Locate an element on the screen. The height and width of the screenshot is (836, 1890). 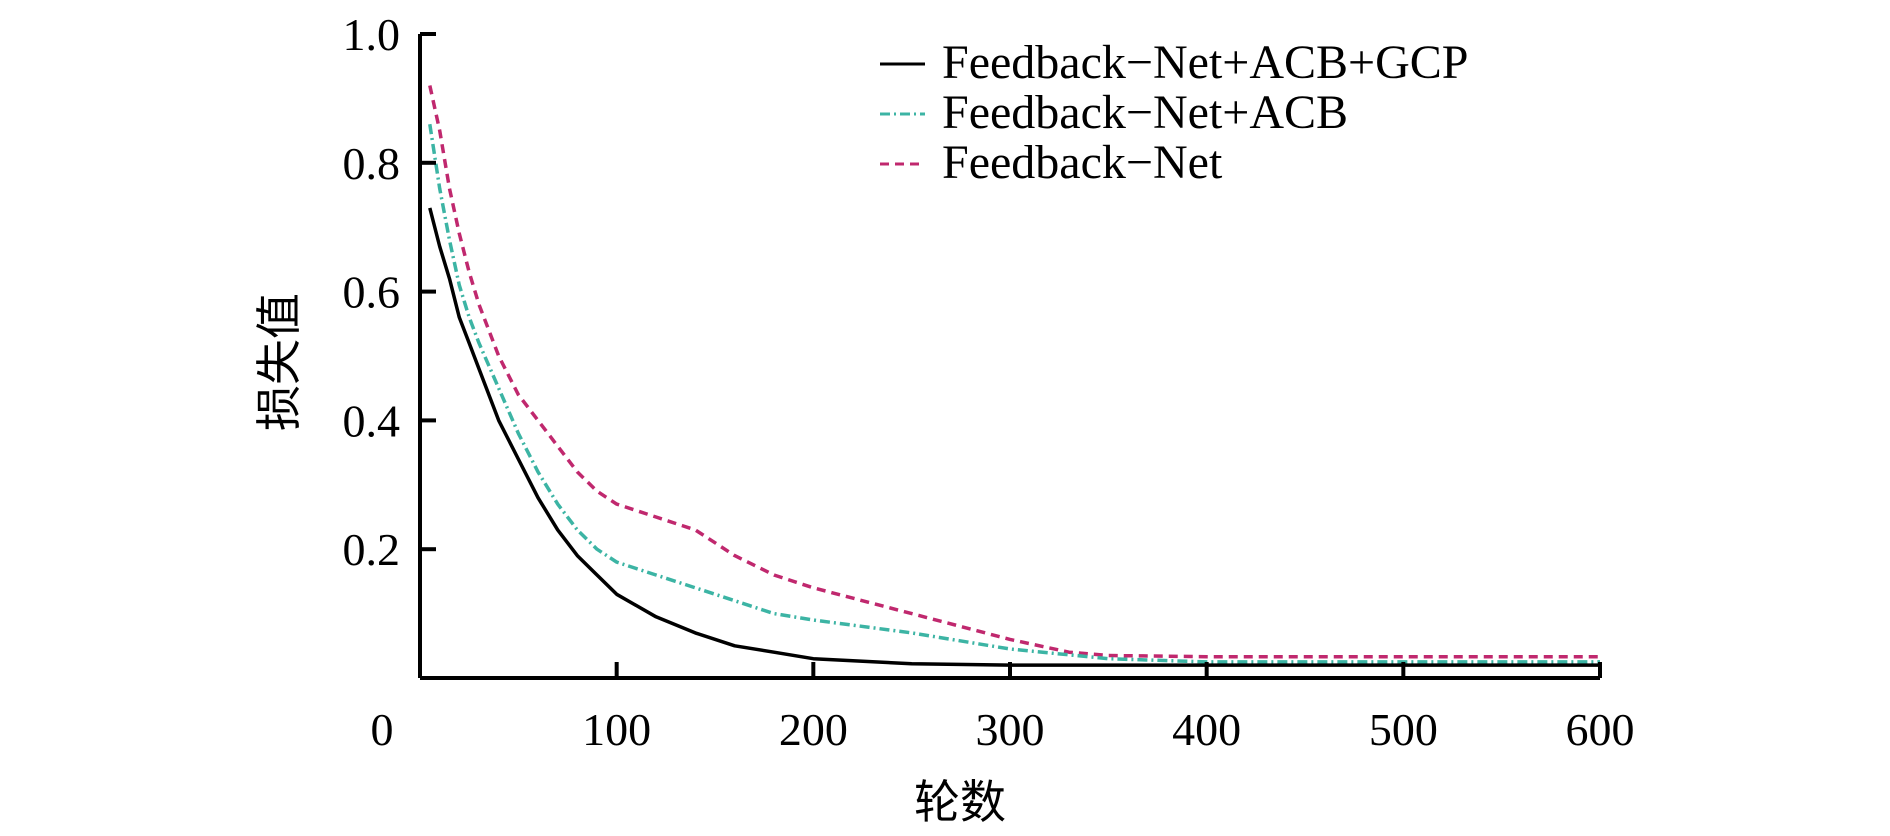
y-tick-label: 0.6 is located at coordinates (372, 292).